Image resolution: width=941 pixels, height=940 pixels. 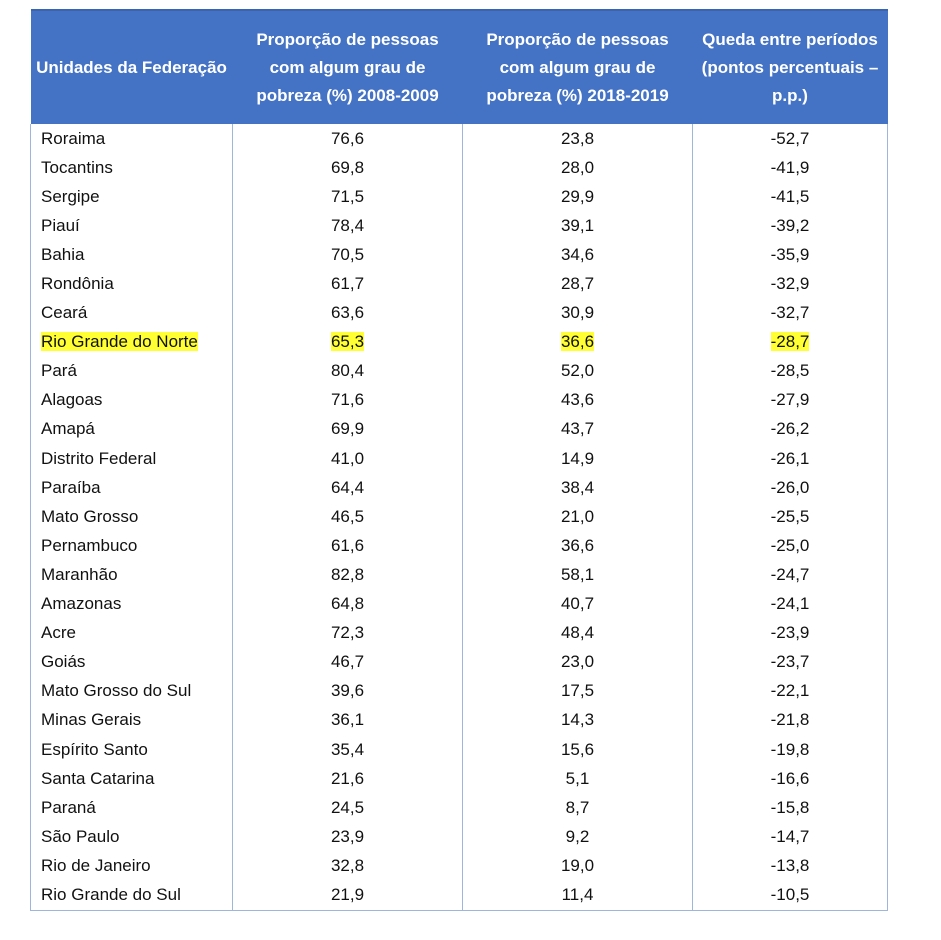 I want to click on drop-value: -35,9, so click(x=790, y=254).